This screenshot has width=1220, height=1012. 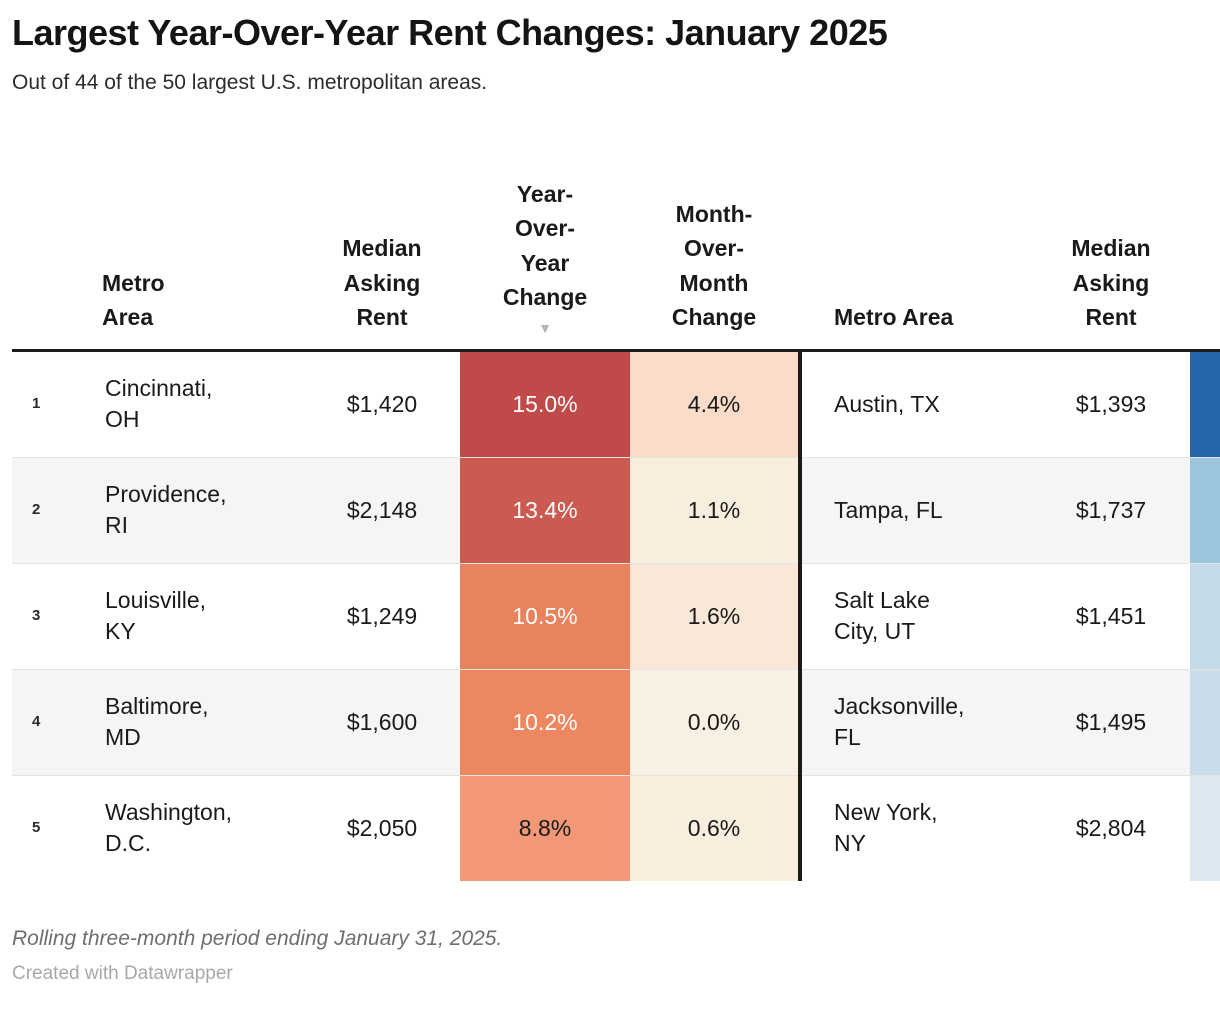 What do you see at coordinates (714, 722) in the screenshot?
I see `mom-change-cell: 0.0%` at bounding box center [714, 722].